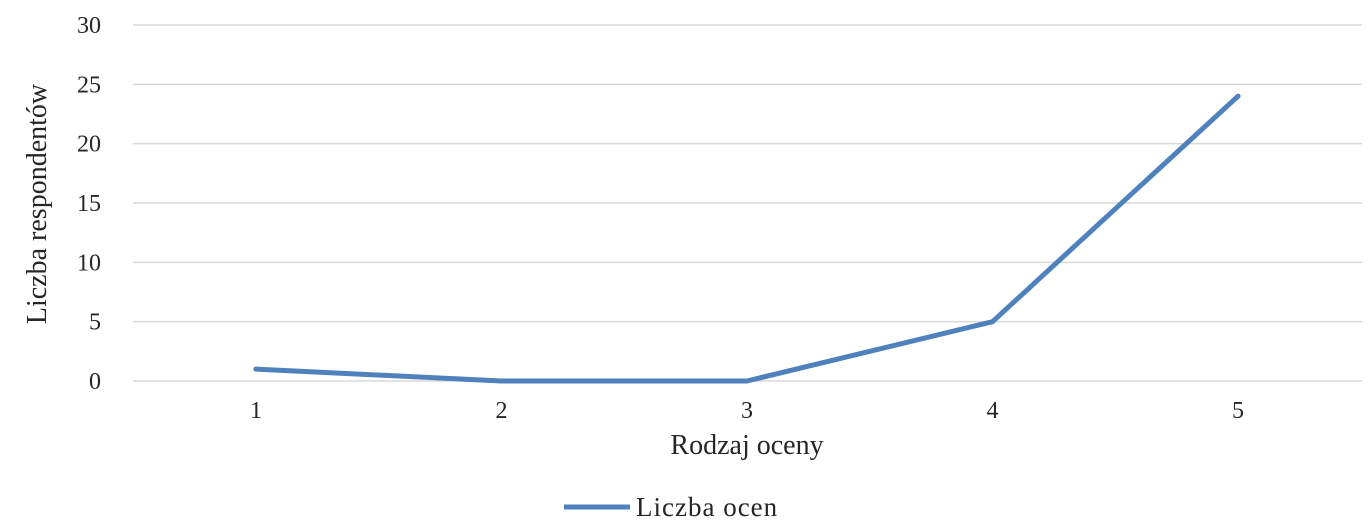 Image resolution: width=1372 pixels, height=520 pixels. What do you see at coordinates (256, 411) in the screenshot?
I see `x-tick-label: 1` at bounding box center [256, 411].